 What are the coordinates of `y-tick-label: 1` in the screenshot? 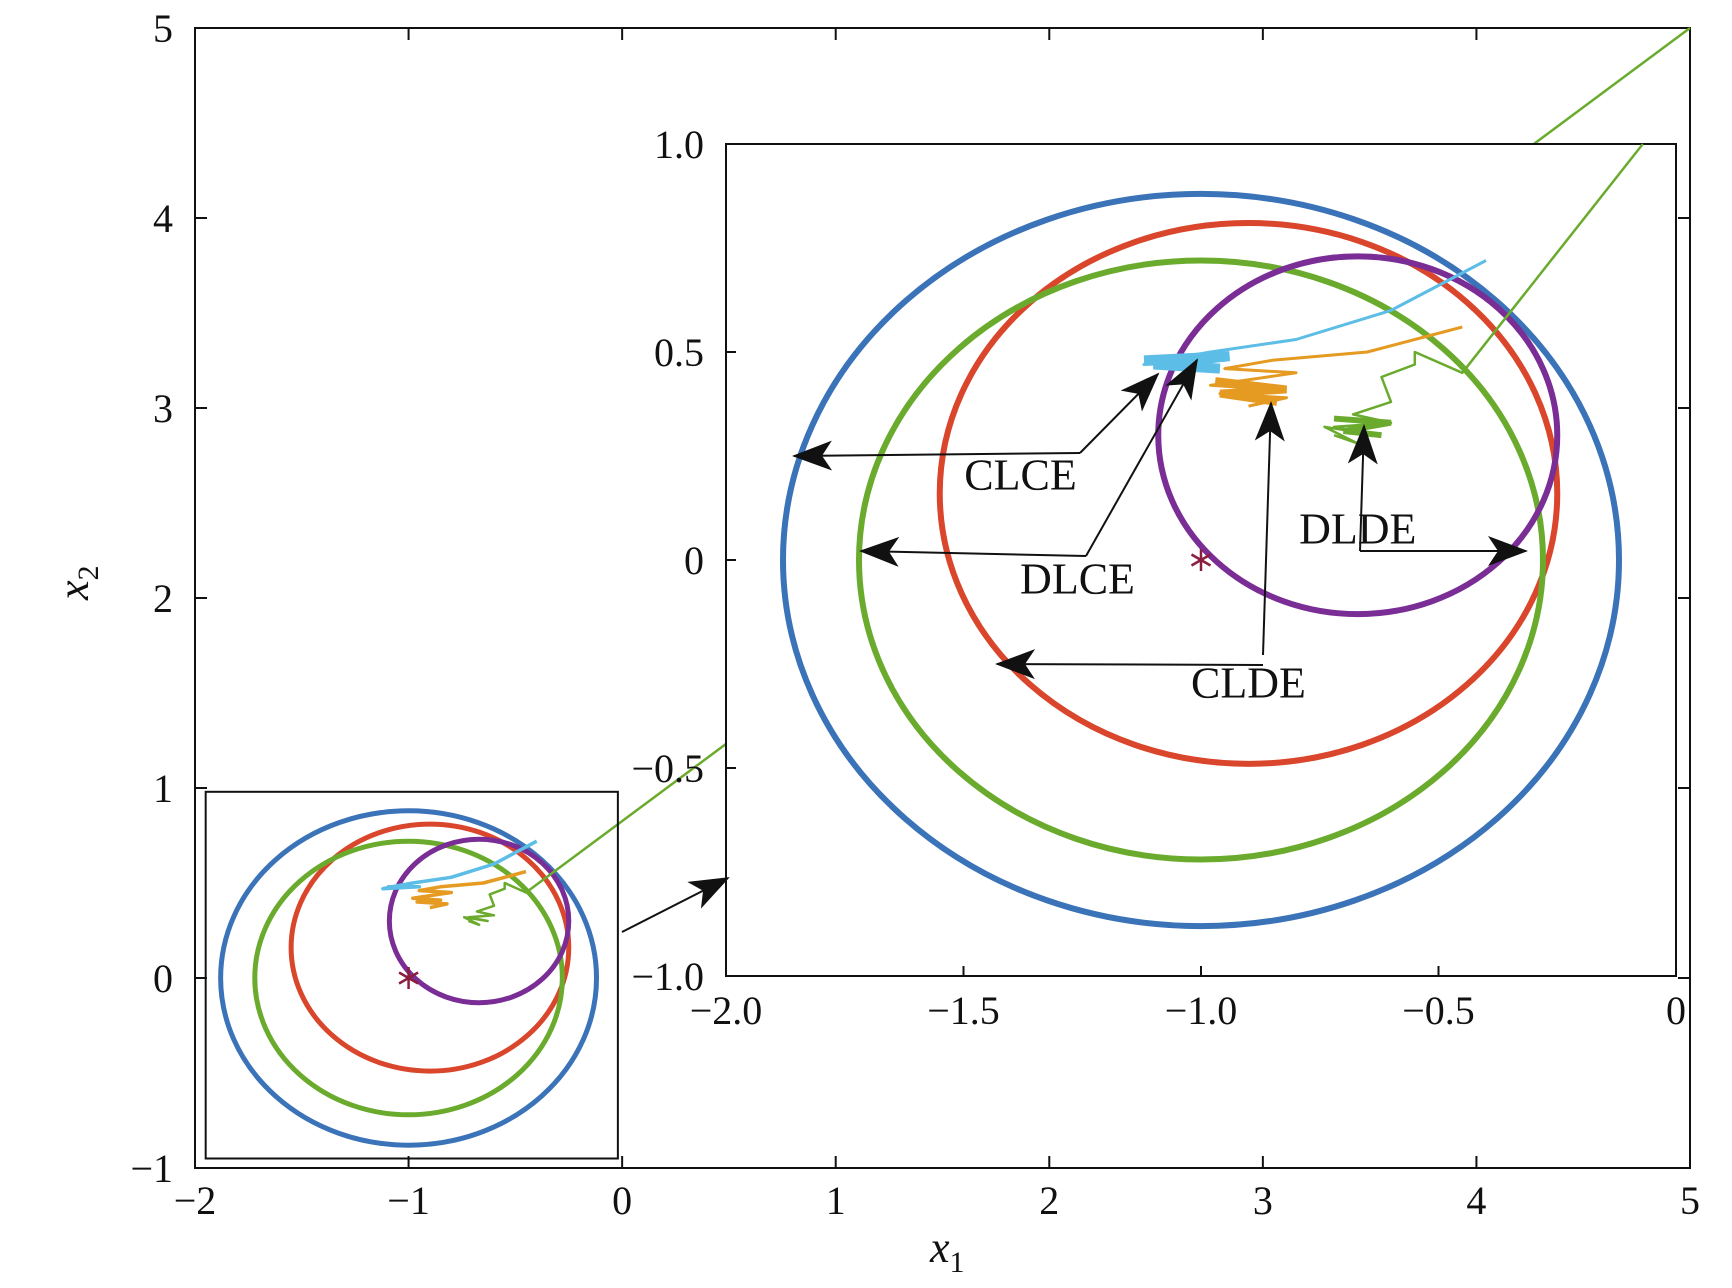 It's located at (163, 788).